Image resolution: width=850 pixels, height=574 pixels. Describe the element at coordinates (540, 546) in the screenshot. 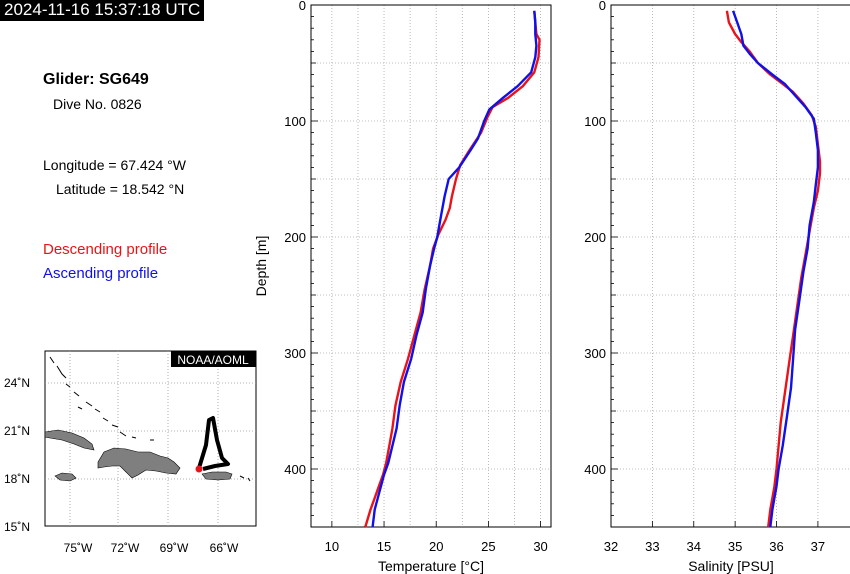

I see `x-tick-label: 30` at that location.